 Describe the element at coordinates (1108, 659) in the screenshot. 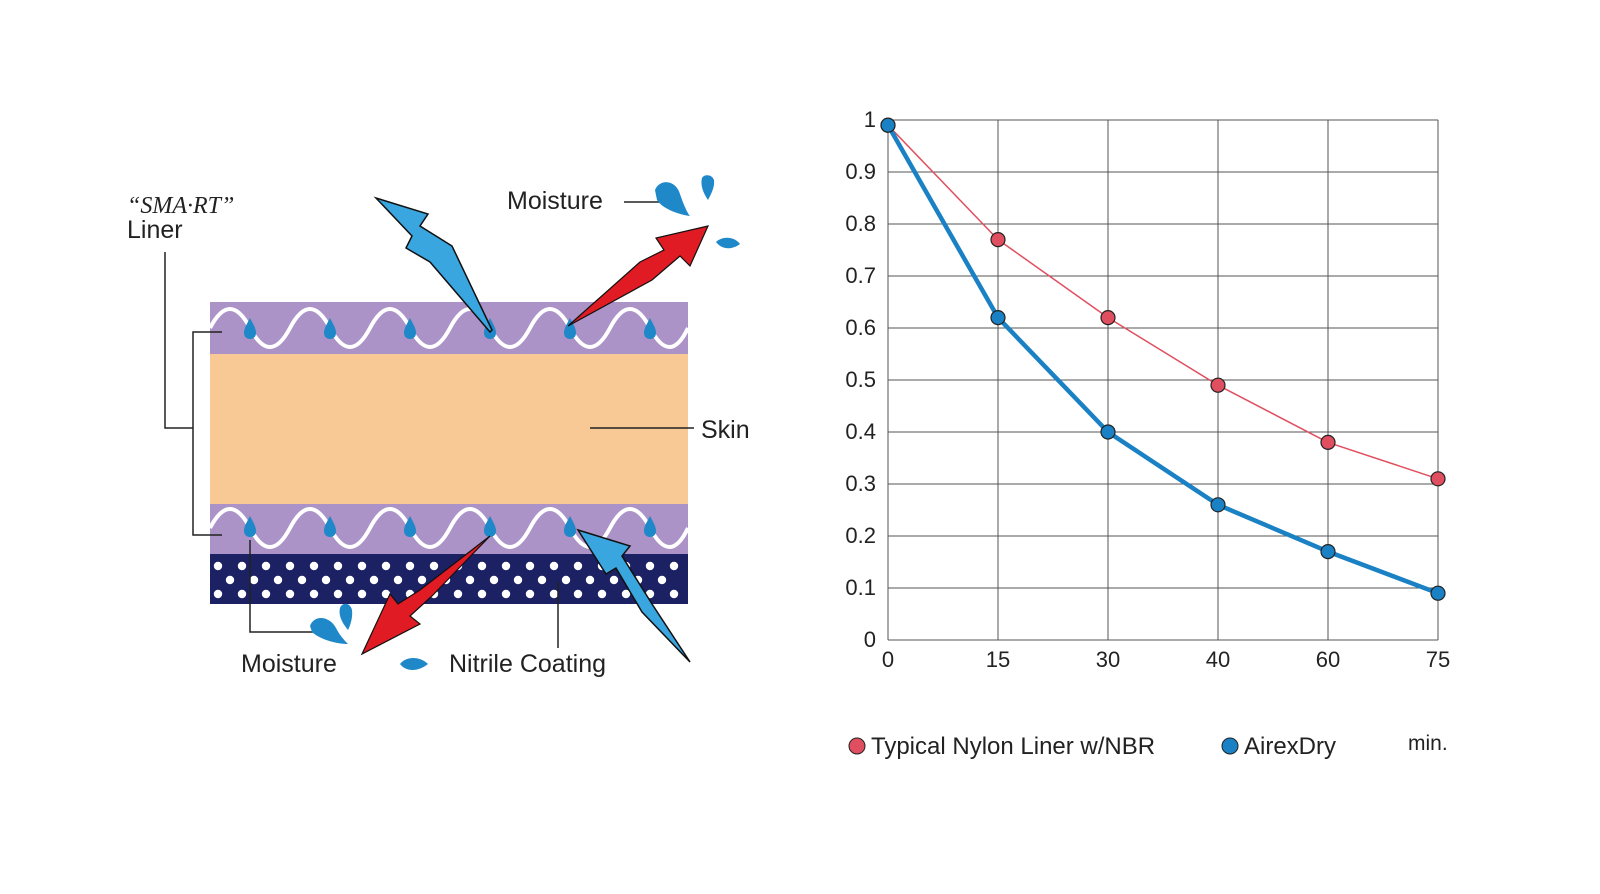

I see `x-tick-label: 30` at that location.